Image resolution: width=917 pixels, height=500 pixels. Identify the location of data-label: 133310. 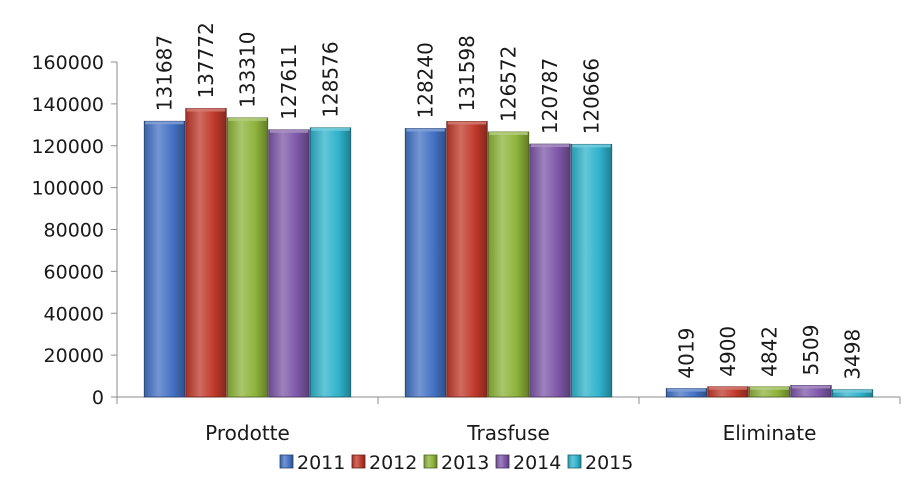
(248, 70).